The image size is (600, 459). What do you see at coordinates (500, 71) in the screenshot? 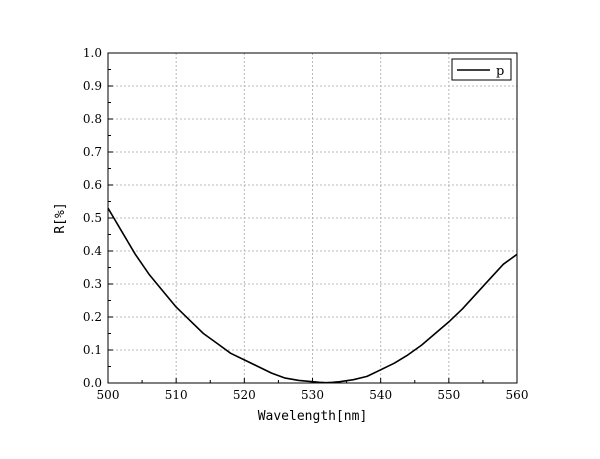
I see `legend-label-p: p` at bounding box center [500, 71].